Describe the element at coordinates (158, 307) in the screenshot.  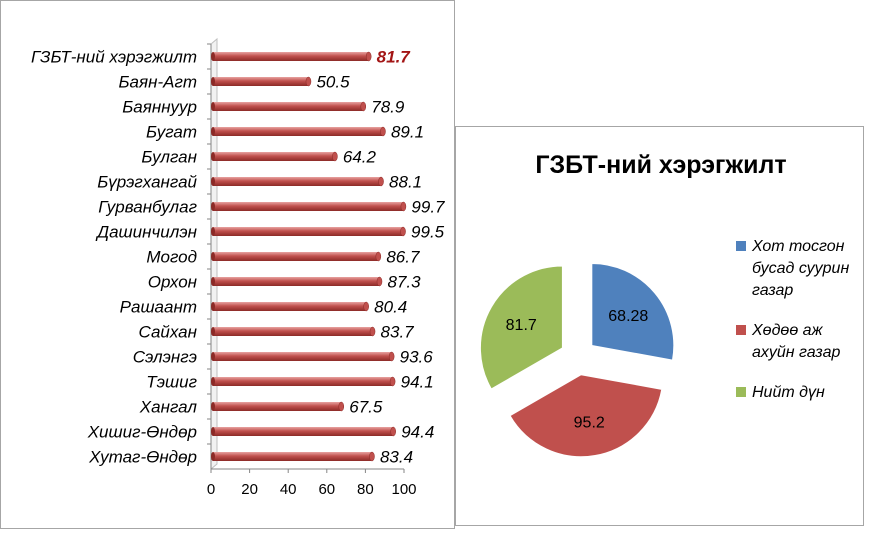
I see `category-label: Рашаант` at that location.